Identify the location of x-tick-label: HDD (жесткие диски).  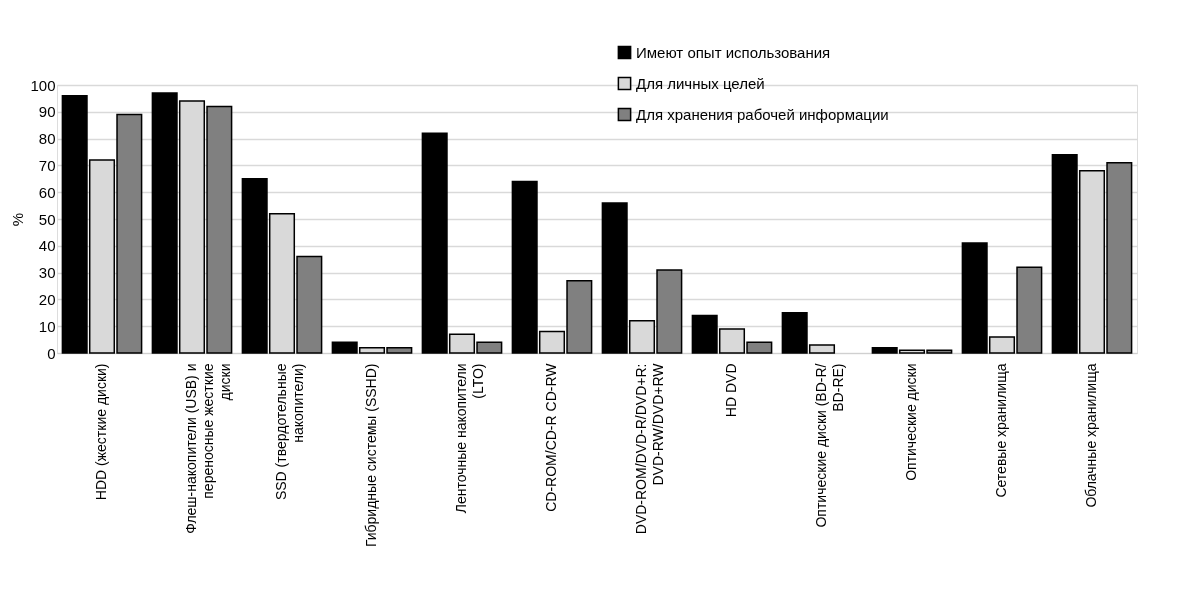
(101, 432).